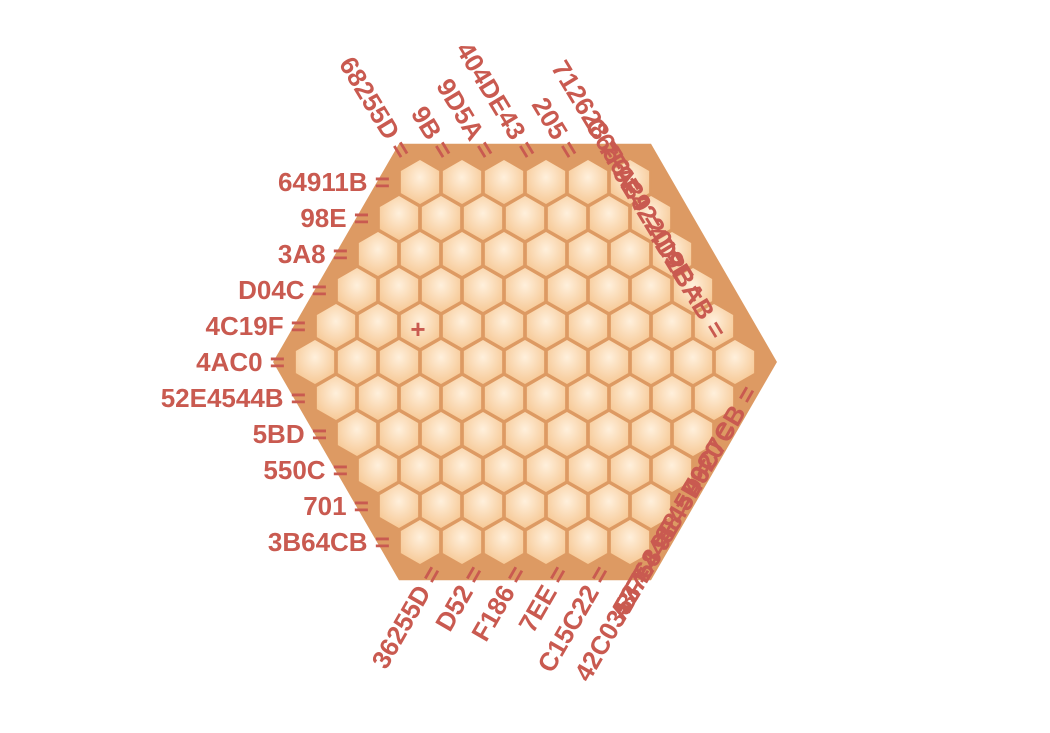  What do you see at coordinates (329, 542) in the screenshot?
I see `clue-left-10: 3B64CB =` at bounding box center [329, 542].